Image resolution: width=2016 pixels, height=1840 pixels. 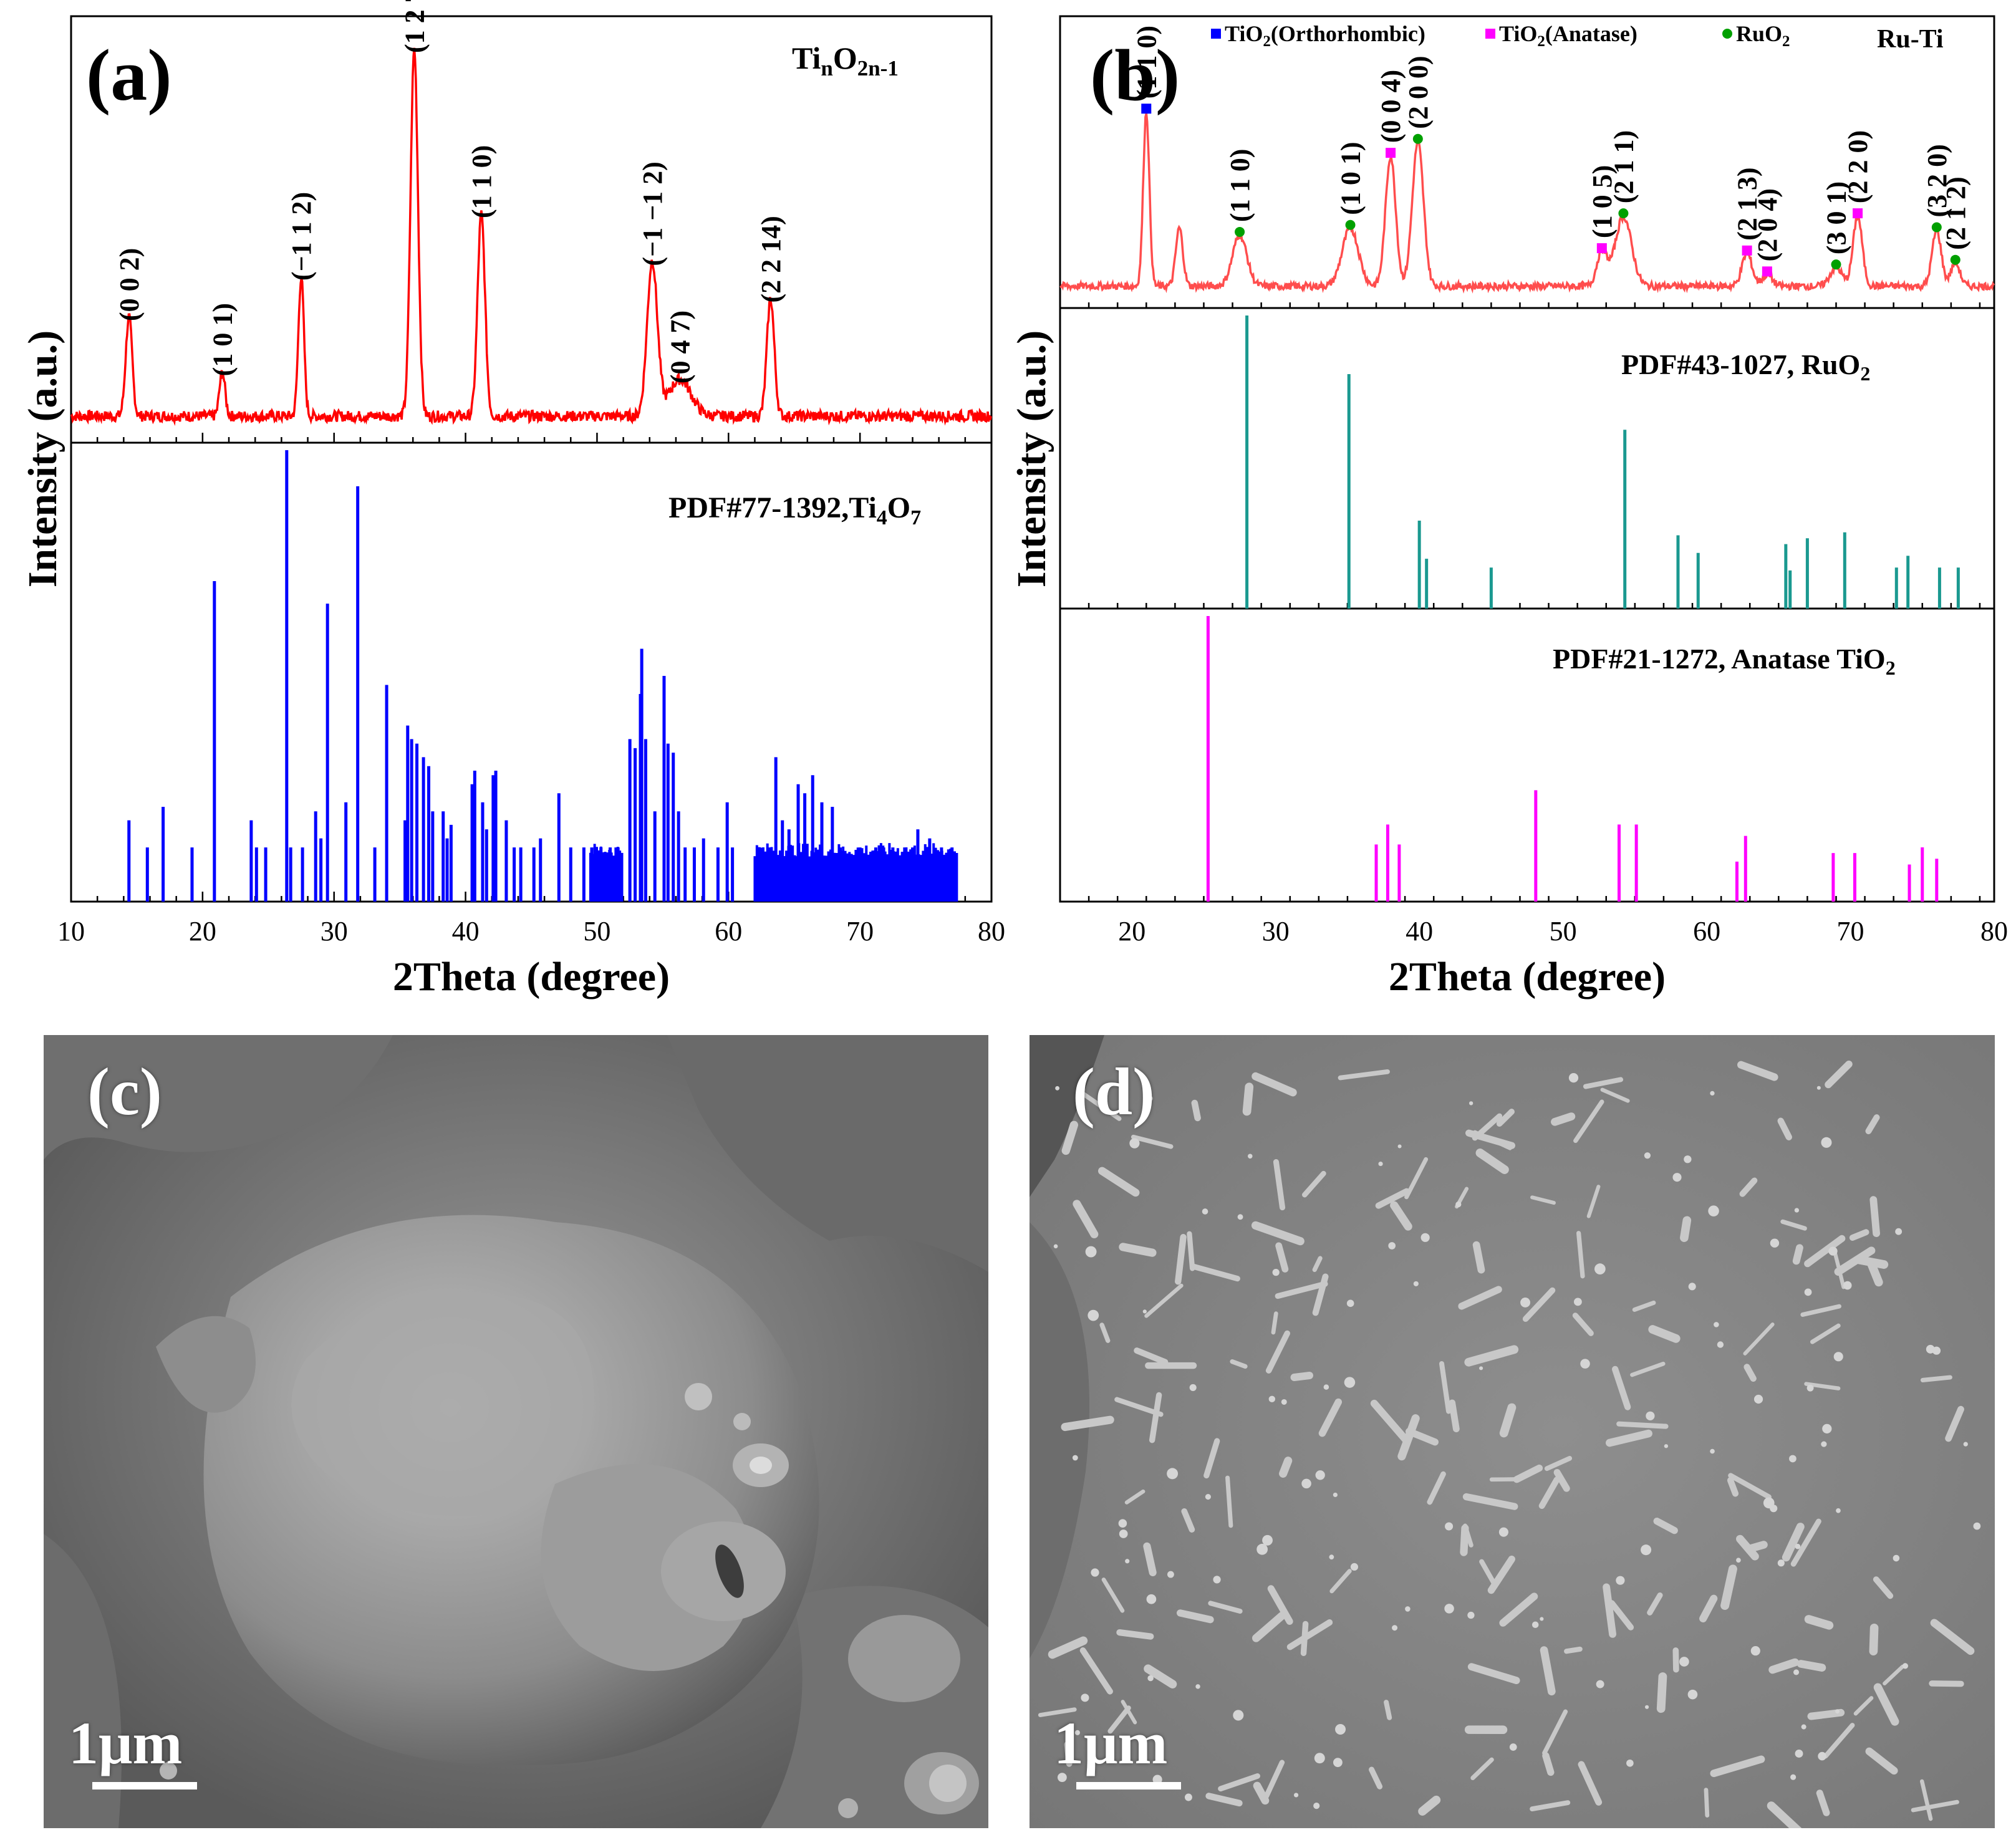 I want to click on hkl-label: (3 0 1), so click(x=1836, y=218).